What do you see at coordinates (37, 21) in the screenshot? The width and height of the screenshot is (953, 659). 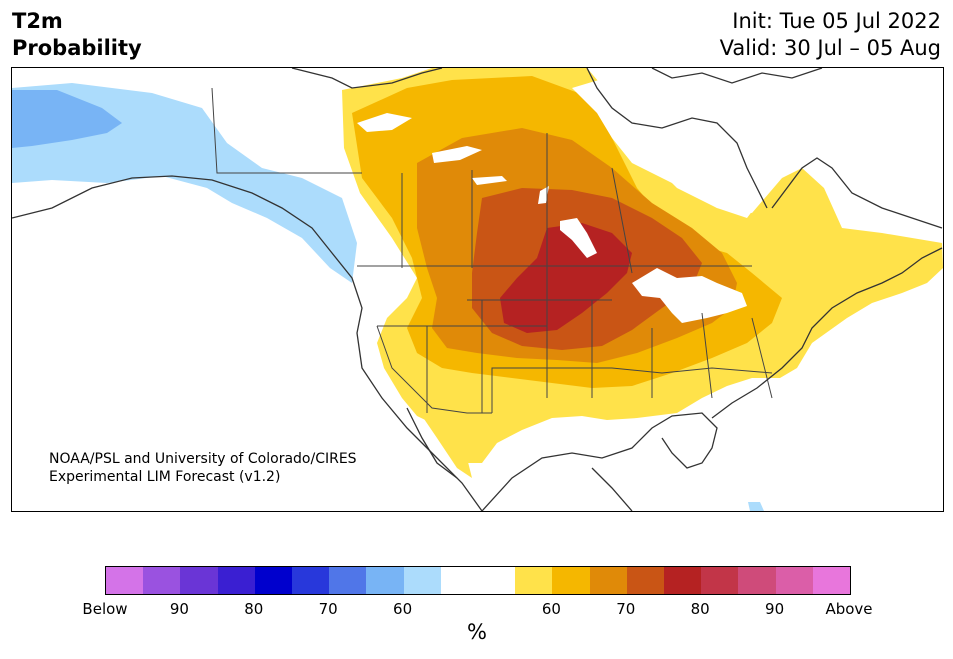 I see `title-line-1: T2m` at bounding box center [37, 21].